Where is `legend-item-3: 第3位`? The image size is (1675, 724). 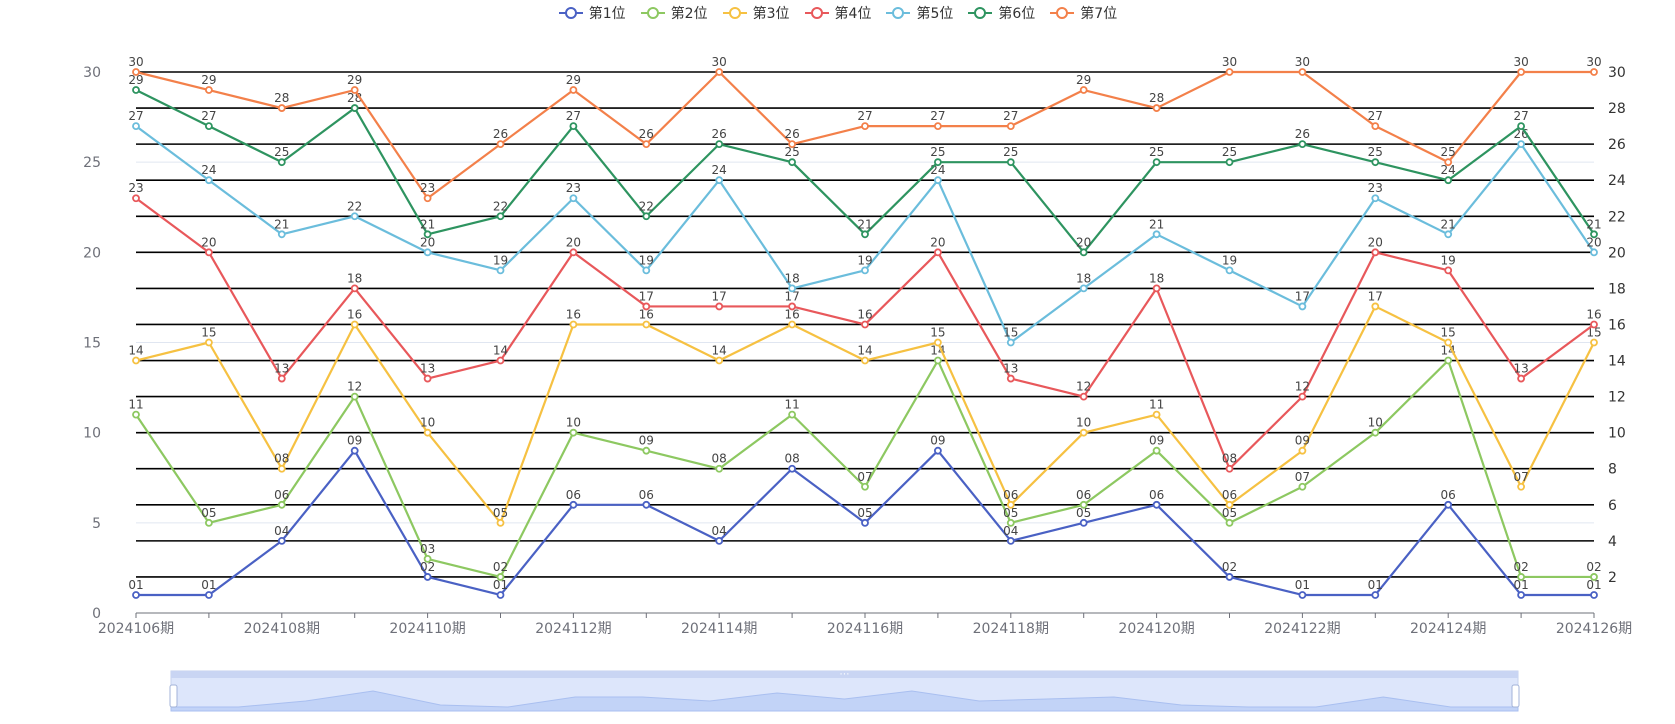 legend-item-3: 第3位 is located at coordinates (756, 13).